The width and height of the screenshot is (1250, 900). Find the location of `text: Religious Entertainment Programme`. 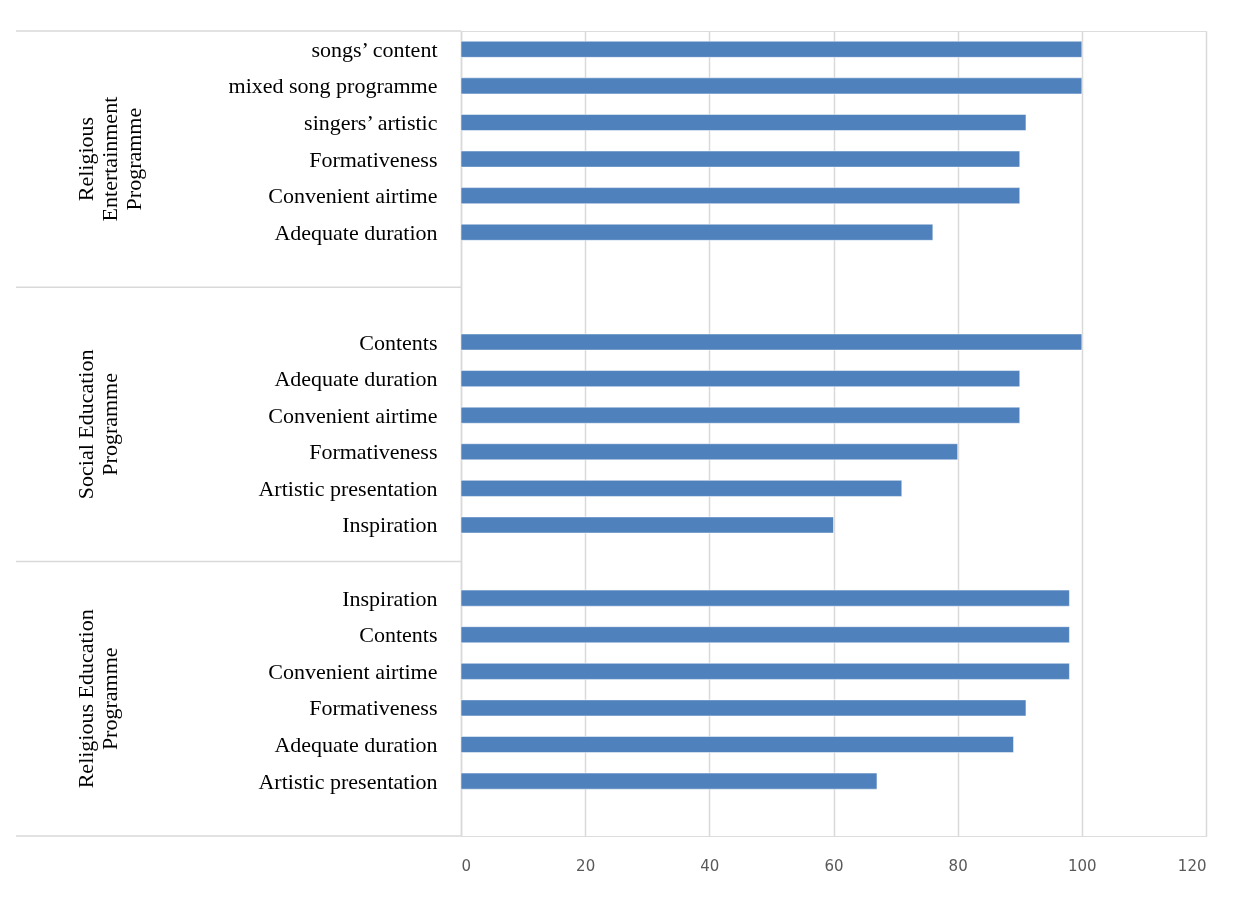

text: Religious Entertainment Programme is located at coordinates (109, 159).